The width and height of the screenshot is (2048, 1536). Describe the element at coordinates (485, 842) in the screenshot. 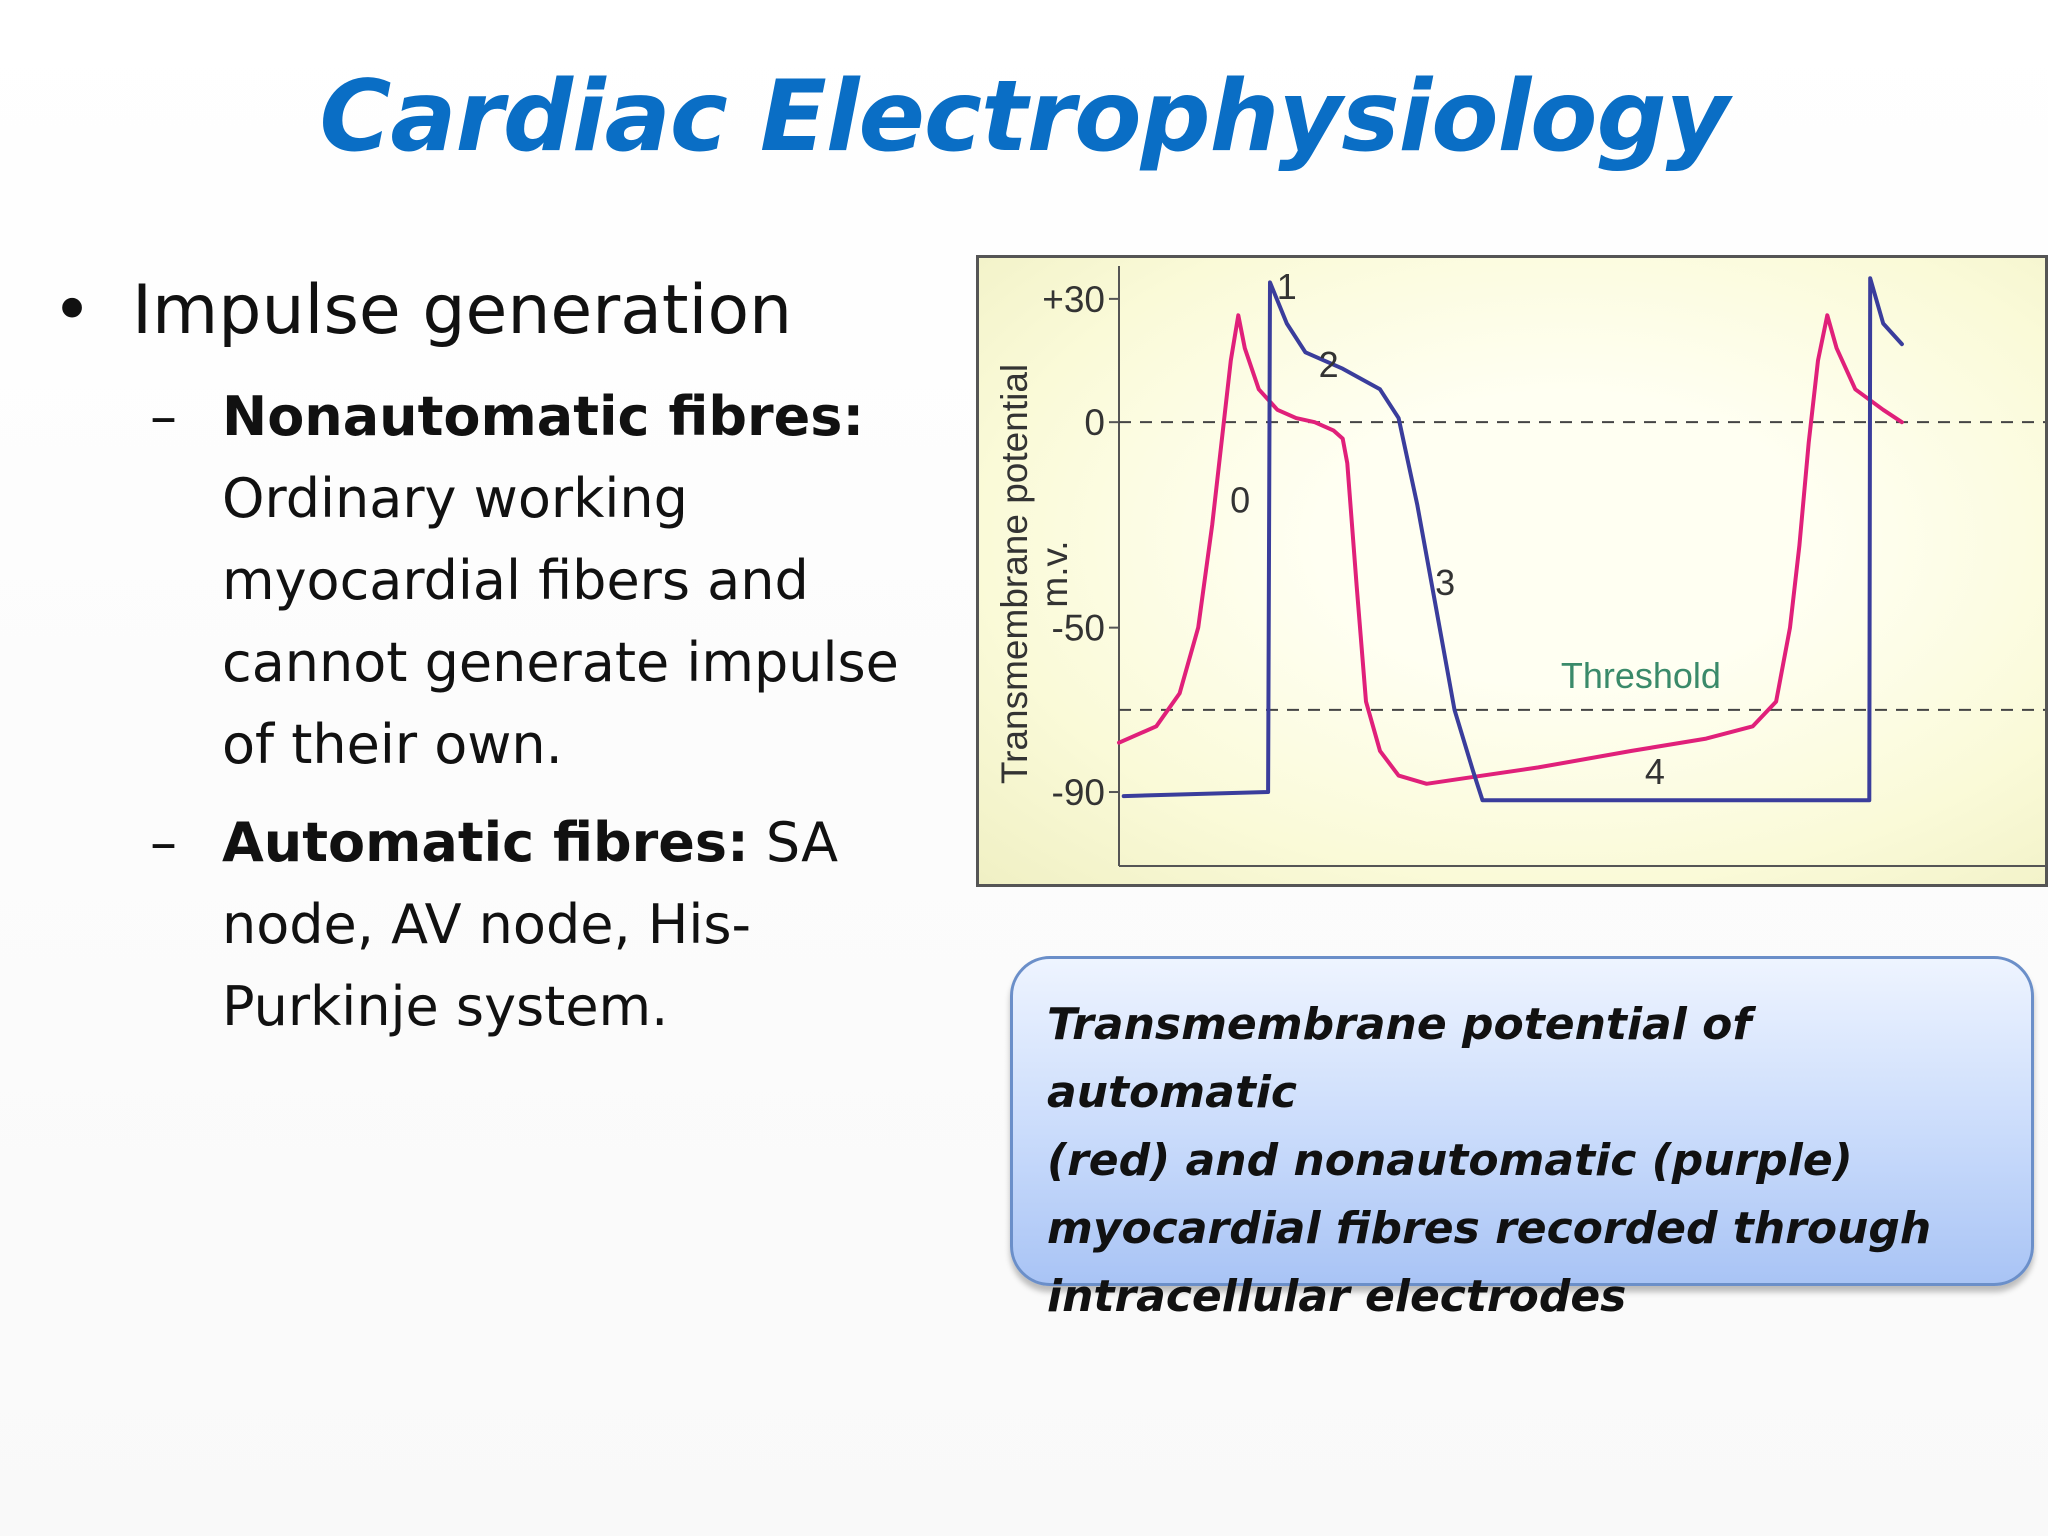

I see `automatic-term: Automatic fibres:` at that location.